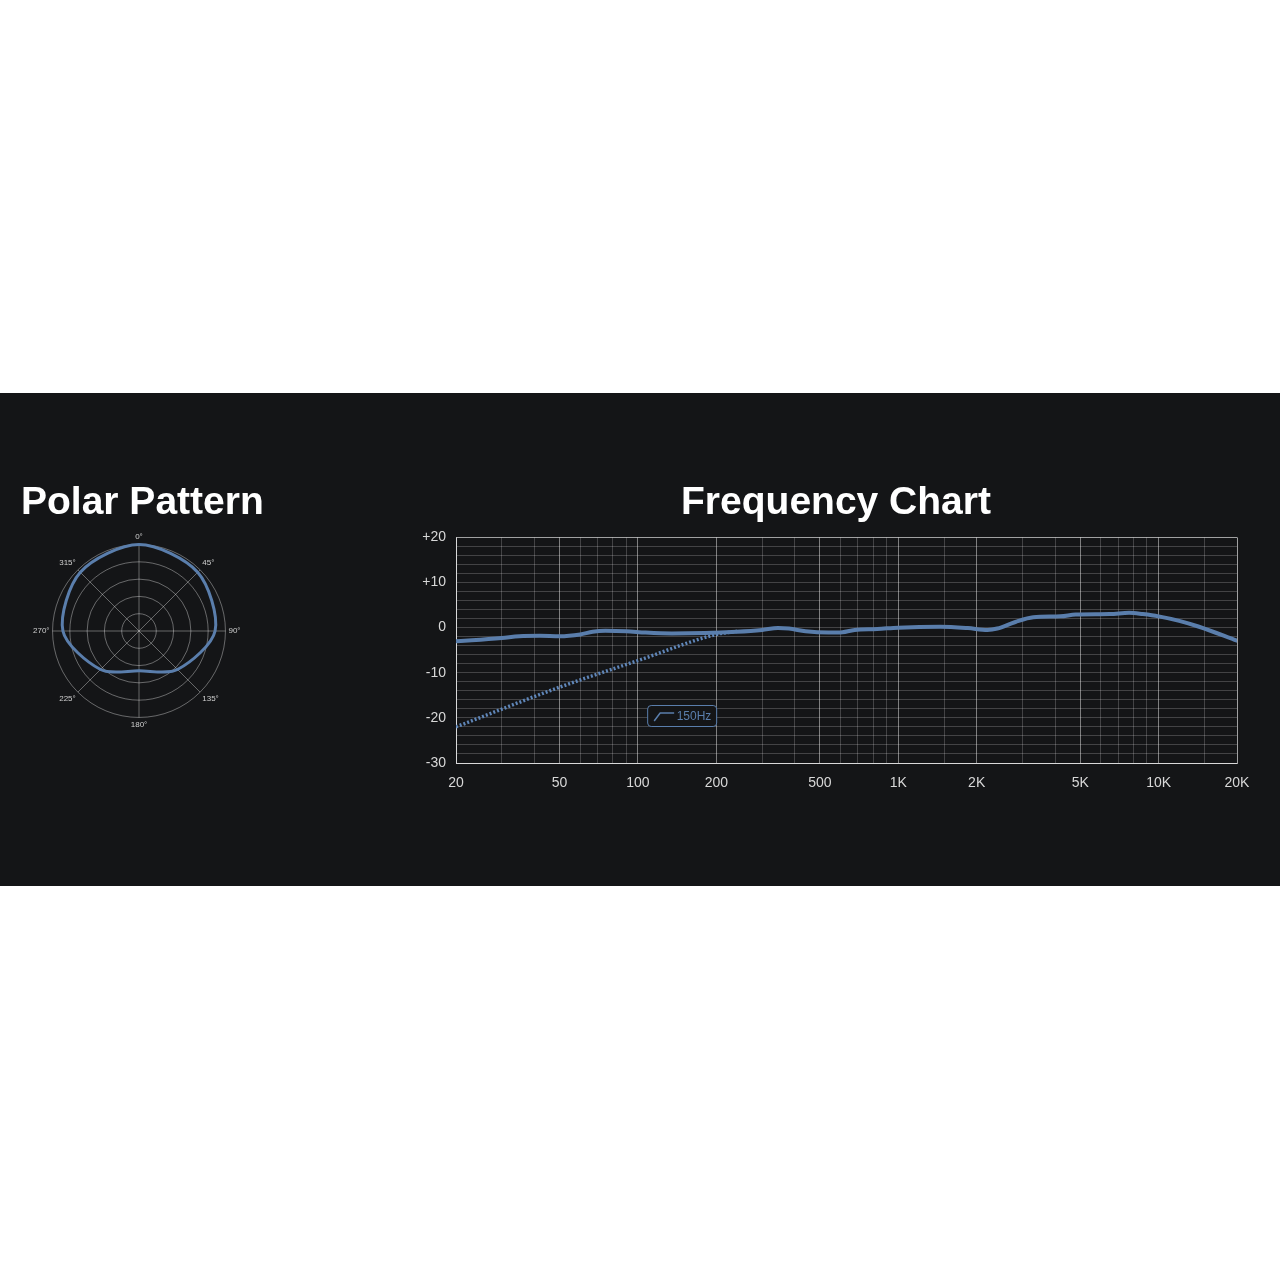 The width and height of the screenshot is (1280, 1280). What do you see at coordinates (559, 782) in the screenshot?
I see `x-tick-label: 50` at bounding box center [559, 782].